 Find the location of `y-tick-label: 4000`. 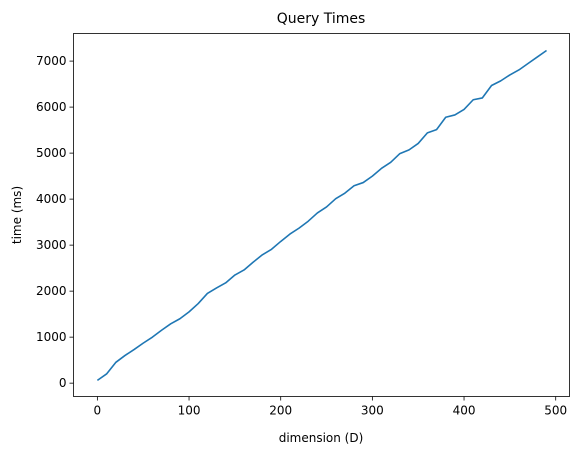

y-tick-label: 4000 is located at coordinates (51, 199).